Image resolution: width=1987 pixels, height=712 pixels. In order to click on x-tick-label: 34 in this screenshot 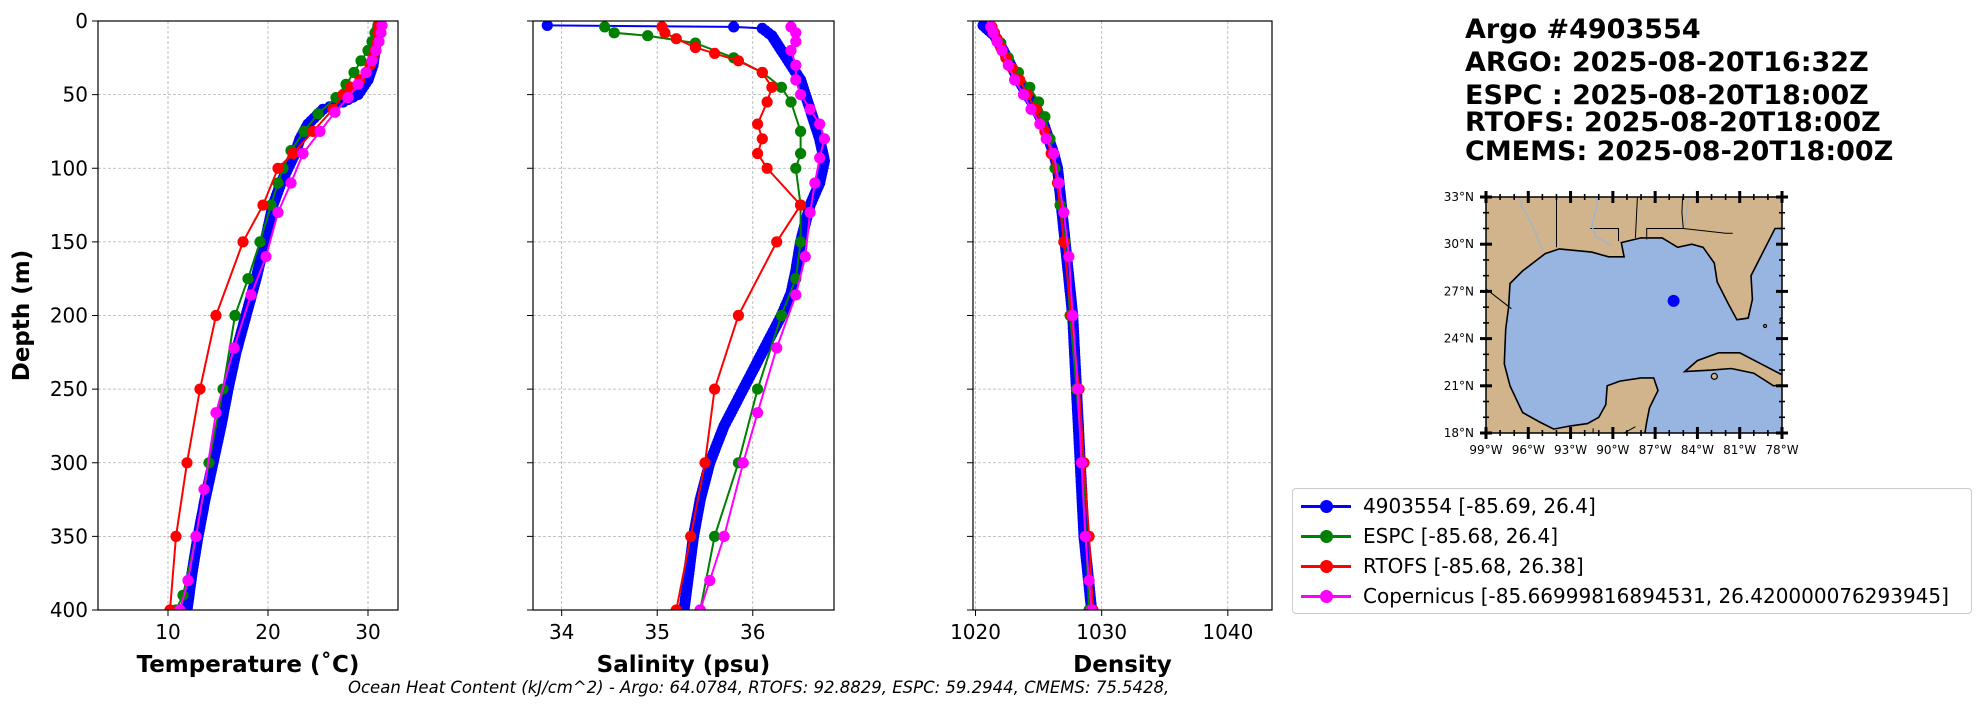, I will do `click(561, 632)`.